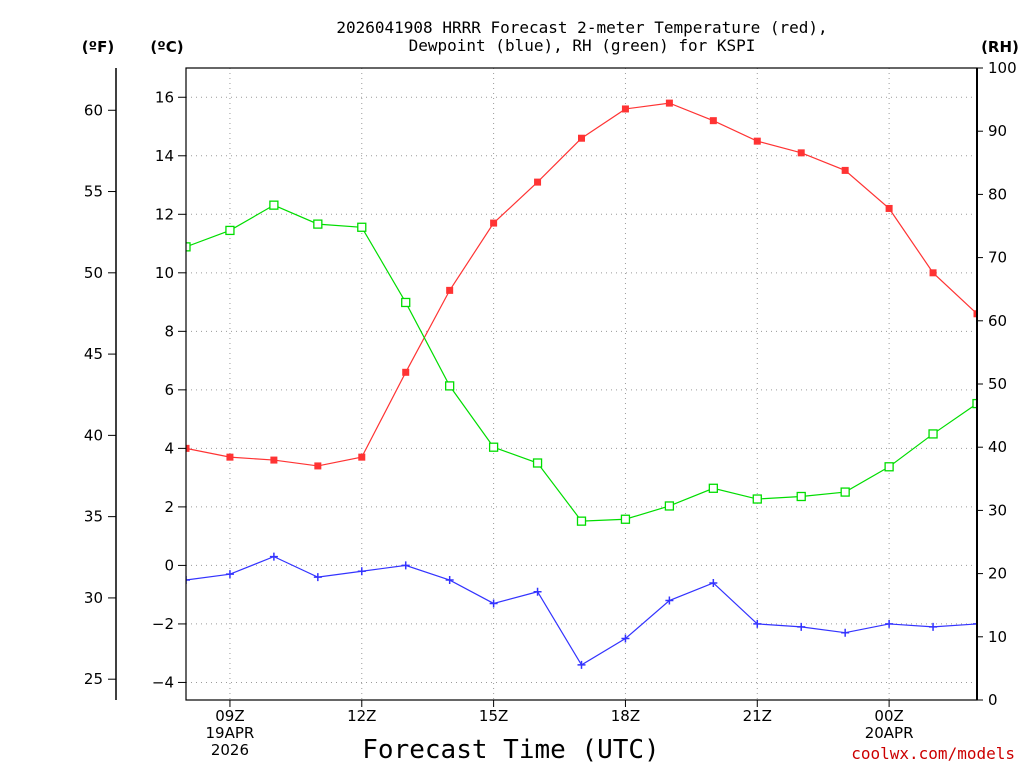 Image resolution: width=1024 pixels, height=768 pixels. Describe the element at coordinates (229, 716) in the screenshot. I see `time-tick-label: 09Z` at that location.